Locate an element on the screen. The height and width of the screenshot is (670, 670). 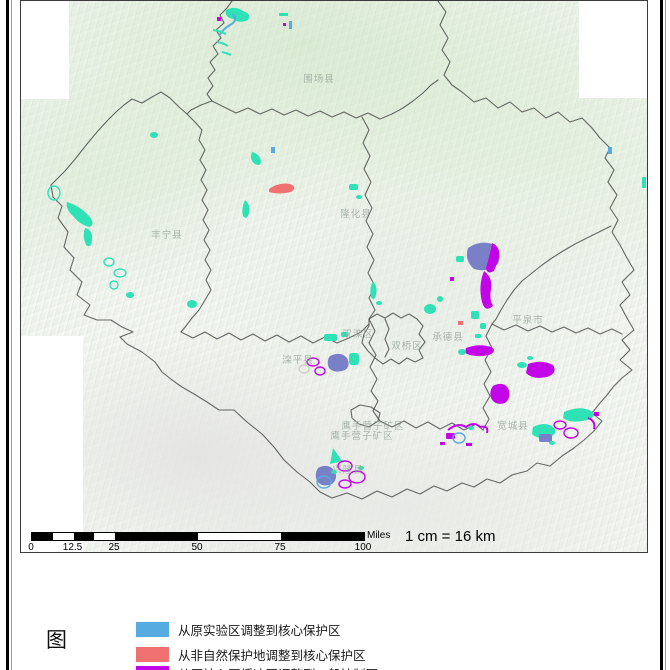
county-label-4: 双滦区 is located at coordinates (358, 335).